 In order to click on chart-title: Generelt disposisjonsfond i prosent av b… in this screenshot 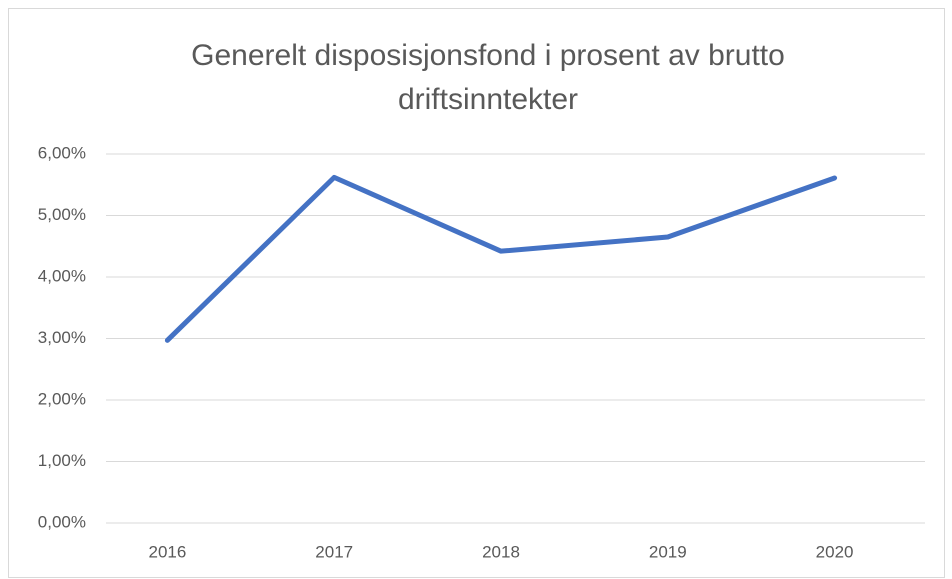, I will do `click(488, 77)`.